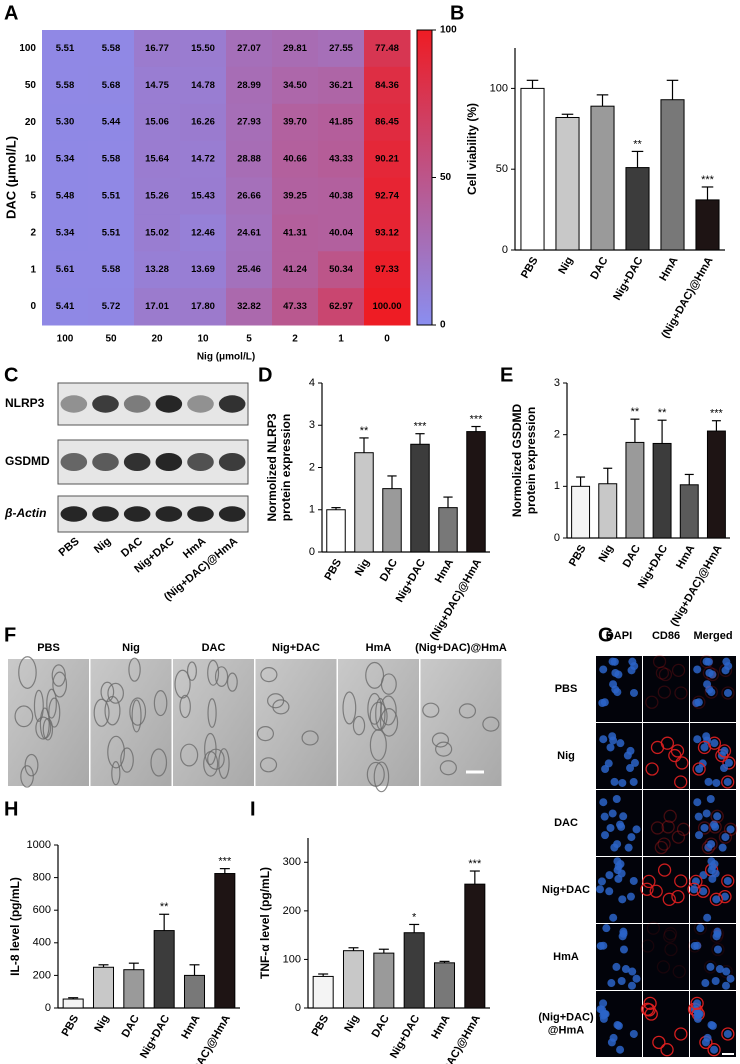  Describe the element at coordinates (157, 85) in the screenshot. I see `cell-label: 14.75` at that location.